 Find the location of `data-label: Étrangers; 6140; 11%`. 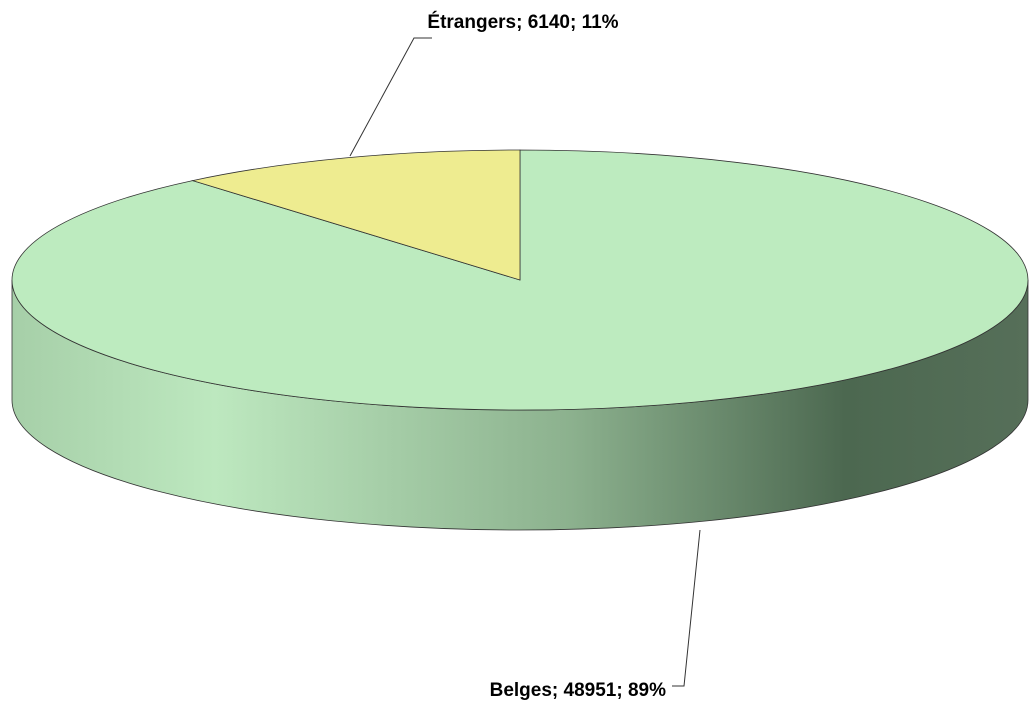

data-label: Étrangers; 6140; 11% is located at coordinates (523, 22).